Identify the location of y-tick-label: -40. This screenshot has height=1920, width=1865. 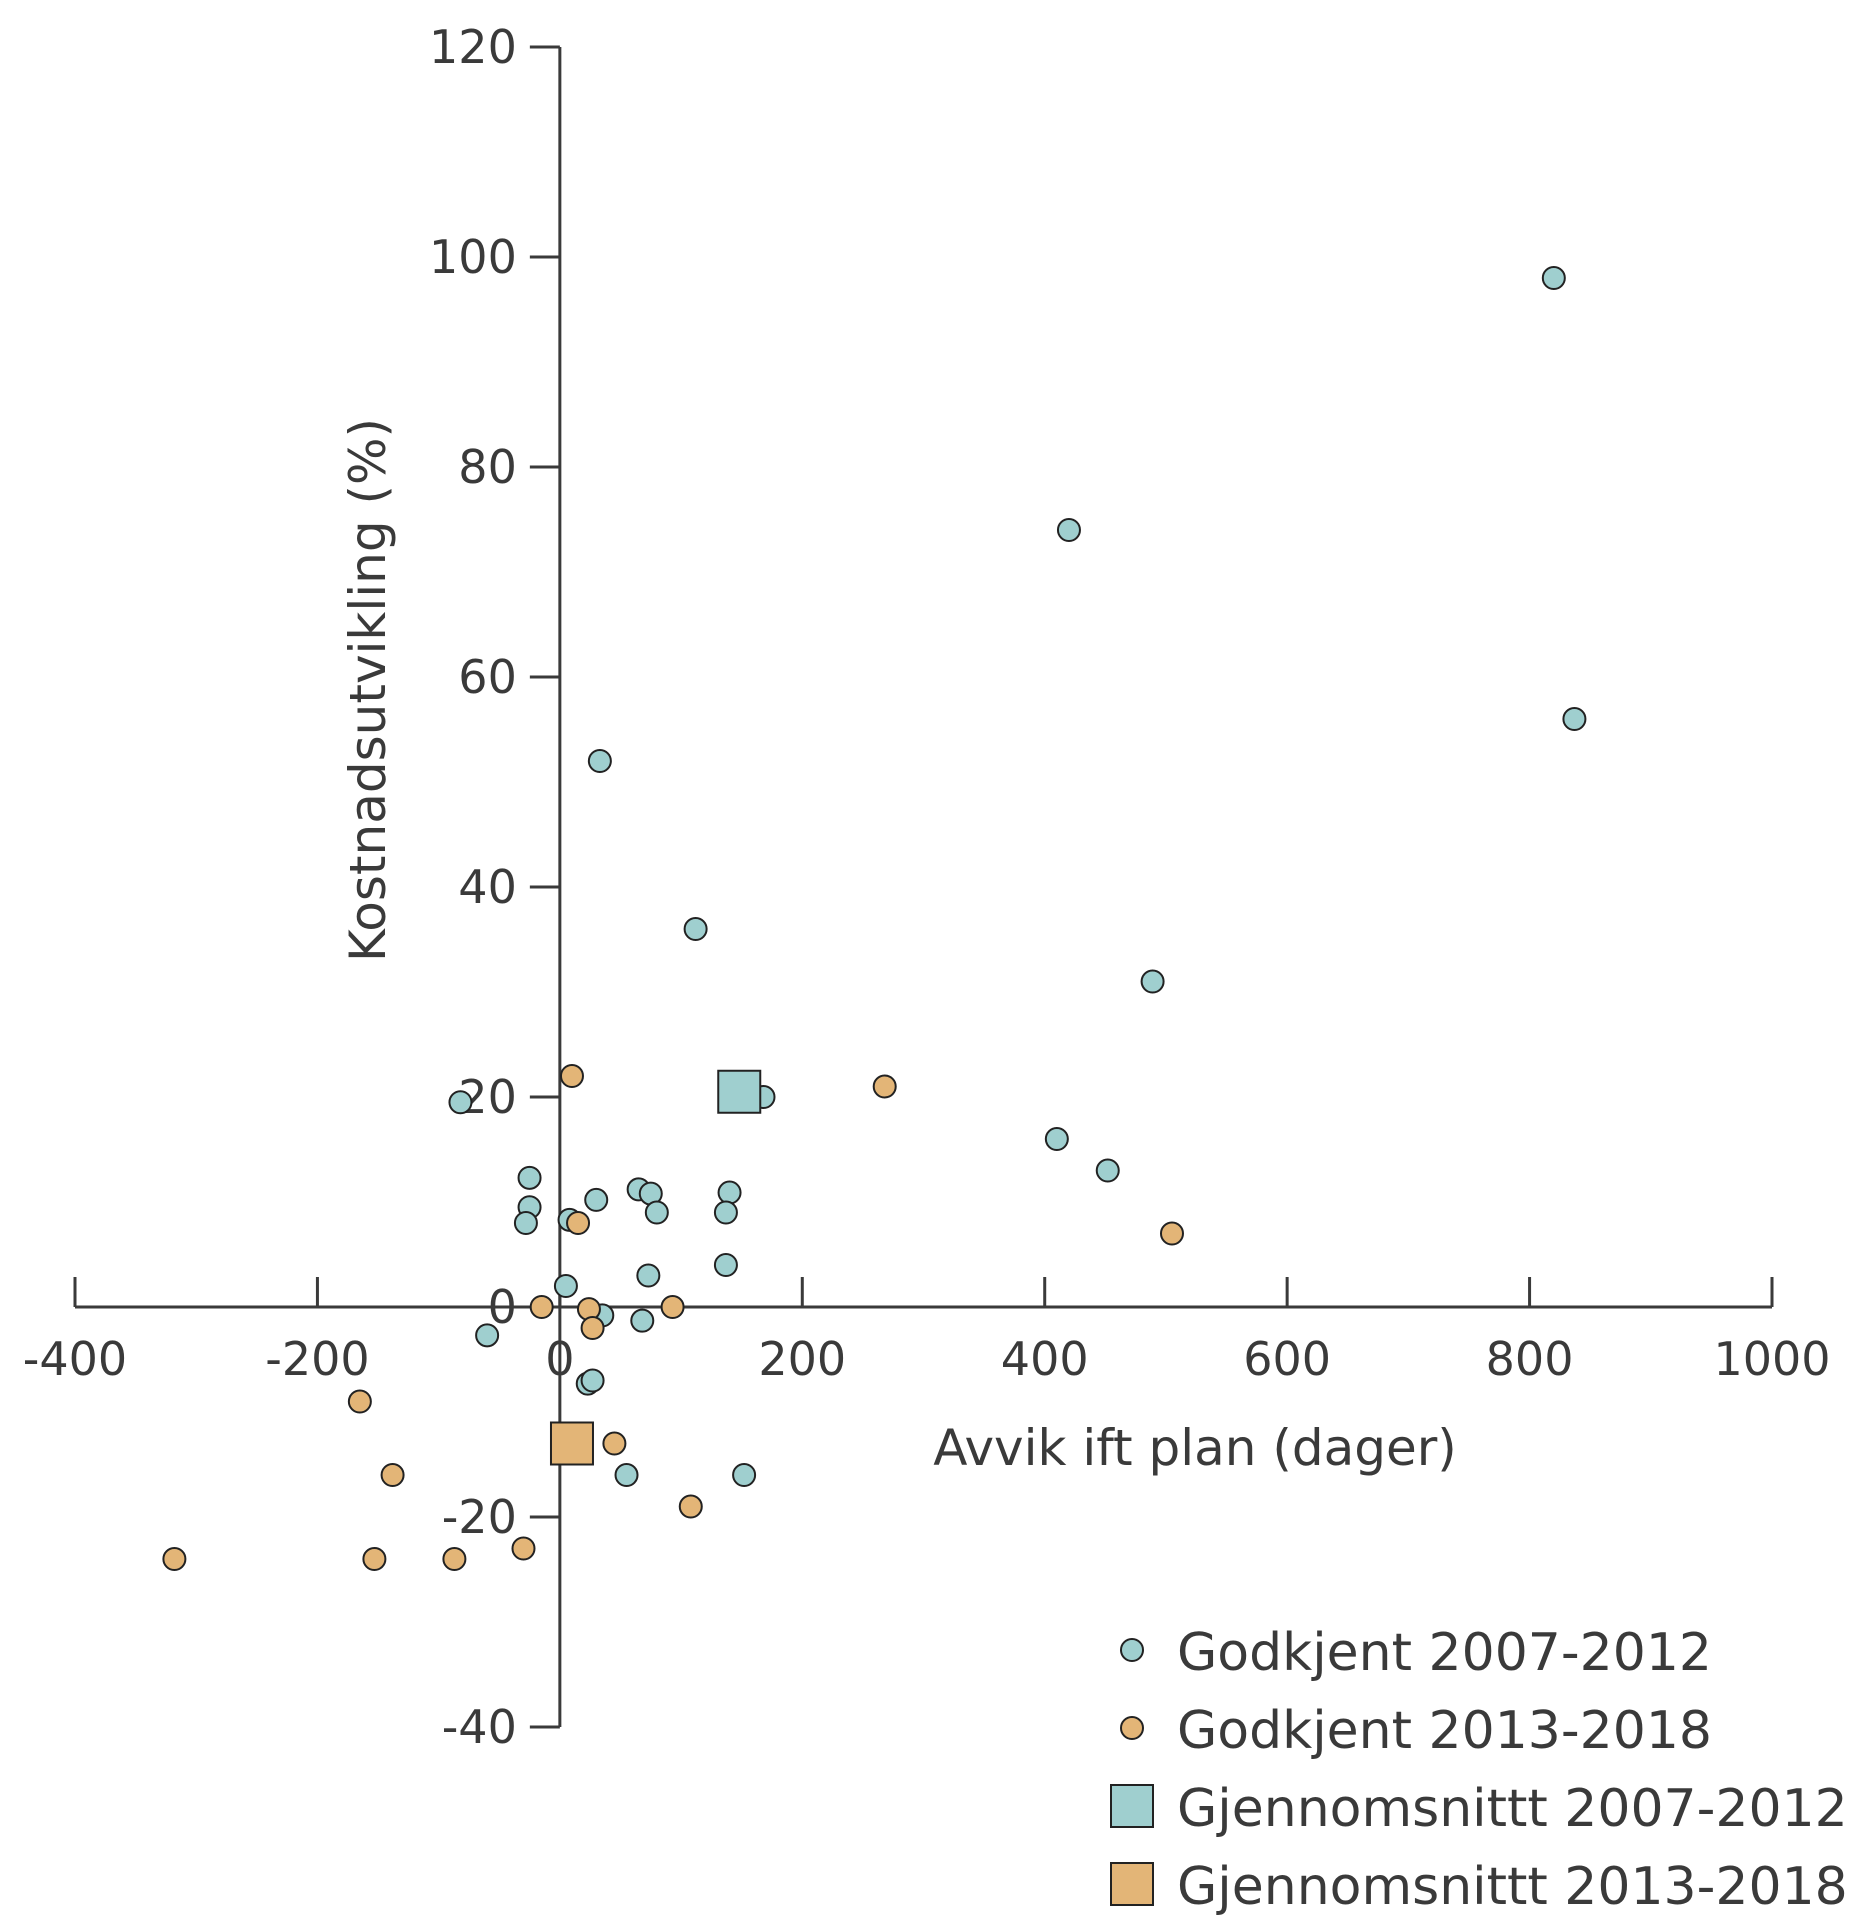
(479, 1727).